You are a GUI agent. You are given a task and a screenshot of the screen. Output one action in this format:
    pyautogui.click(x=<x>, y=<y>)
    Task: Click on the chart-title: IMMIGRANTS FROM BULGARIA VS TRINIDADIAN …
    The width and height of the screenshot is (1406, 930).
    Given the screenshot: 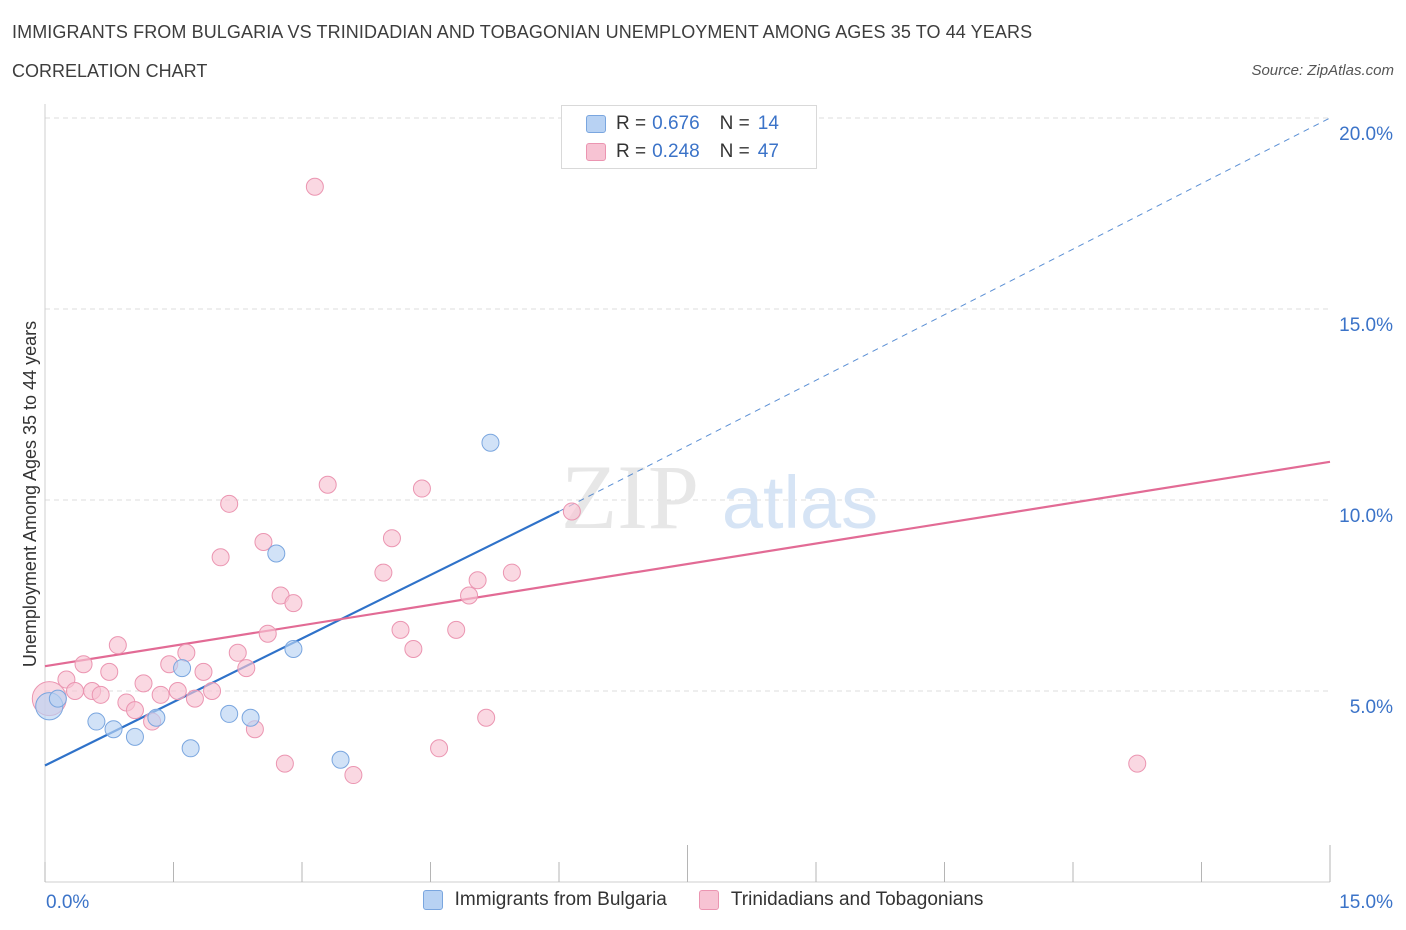 What is the action you would take?
    pyautogui.click(x=522, y=32)
    